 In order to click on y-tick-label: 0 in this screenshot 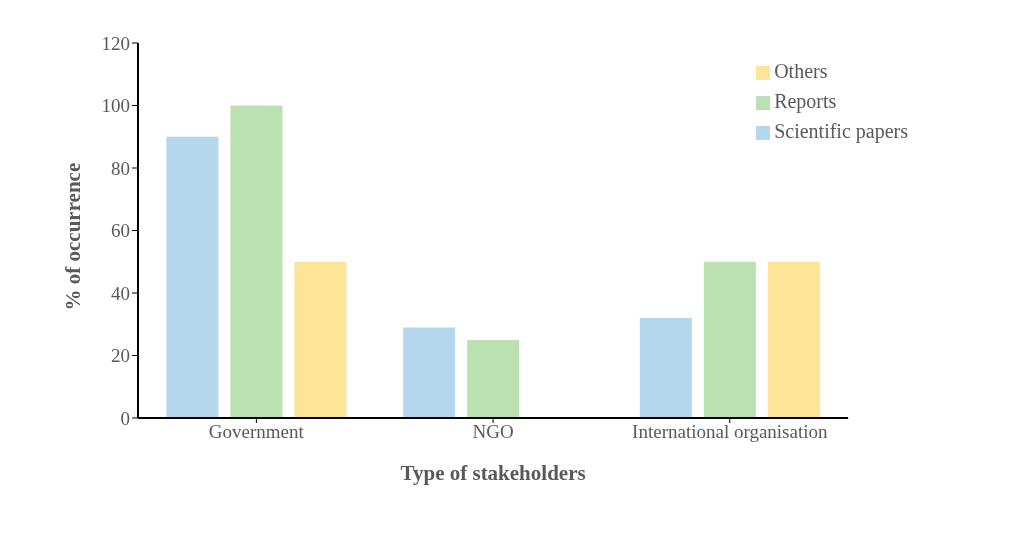, I will do `click(125, 418)`.